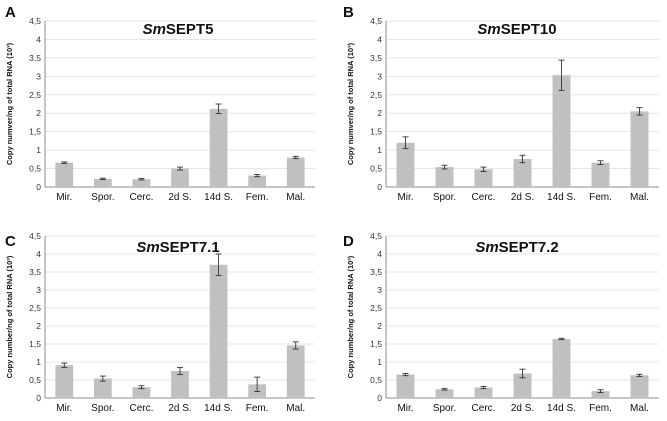 The image size is (667, 421). What do you see at coordinates (10, 241) in the screenshot?
I see `panel-letter: C` at bounding box center [10, 241].